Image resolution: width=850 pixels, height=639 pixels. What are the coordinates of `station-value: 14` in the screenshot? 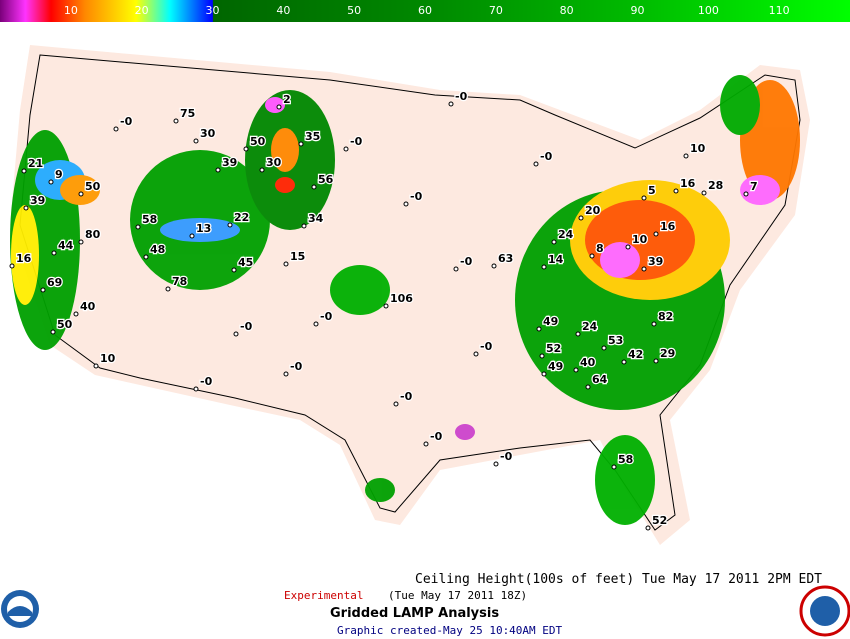 It's located at (556, 259).